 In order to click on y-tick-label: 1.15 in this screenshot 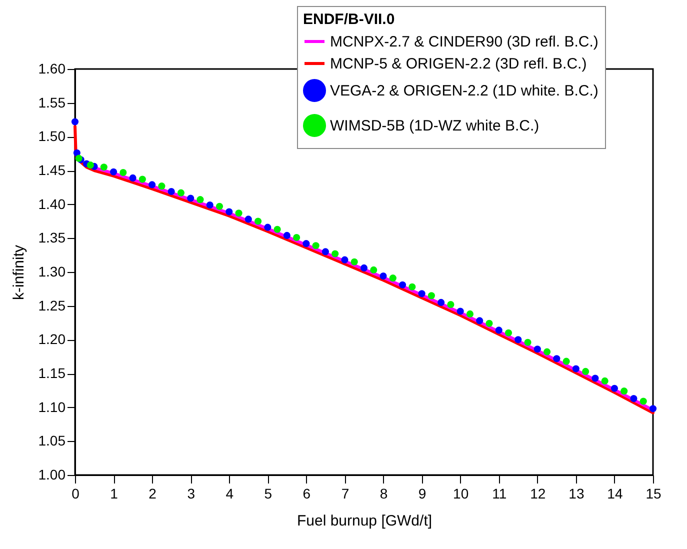, I will do `click(52, 373)`.